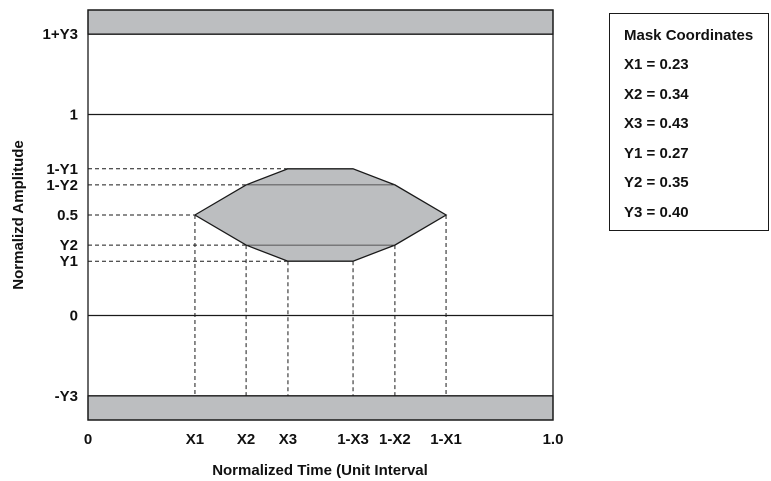 The width and height of the screenshot is (771, 481). I want to click on legend-entry-x3: X3 = 0.43, so click(656, 123).